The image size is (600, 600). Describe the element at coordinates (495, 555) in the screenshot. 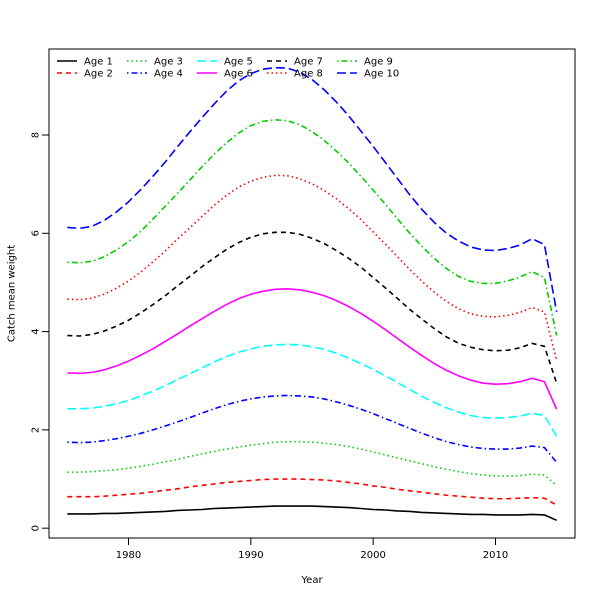

I see `x-tick-label: 2010` at that location.